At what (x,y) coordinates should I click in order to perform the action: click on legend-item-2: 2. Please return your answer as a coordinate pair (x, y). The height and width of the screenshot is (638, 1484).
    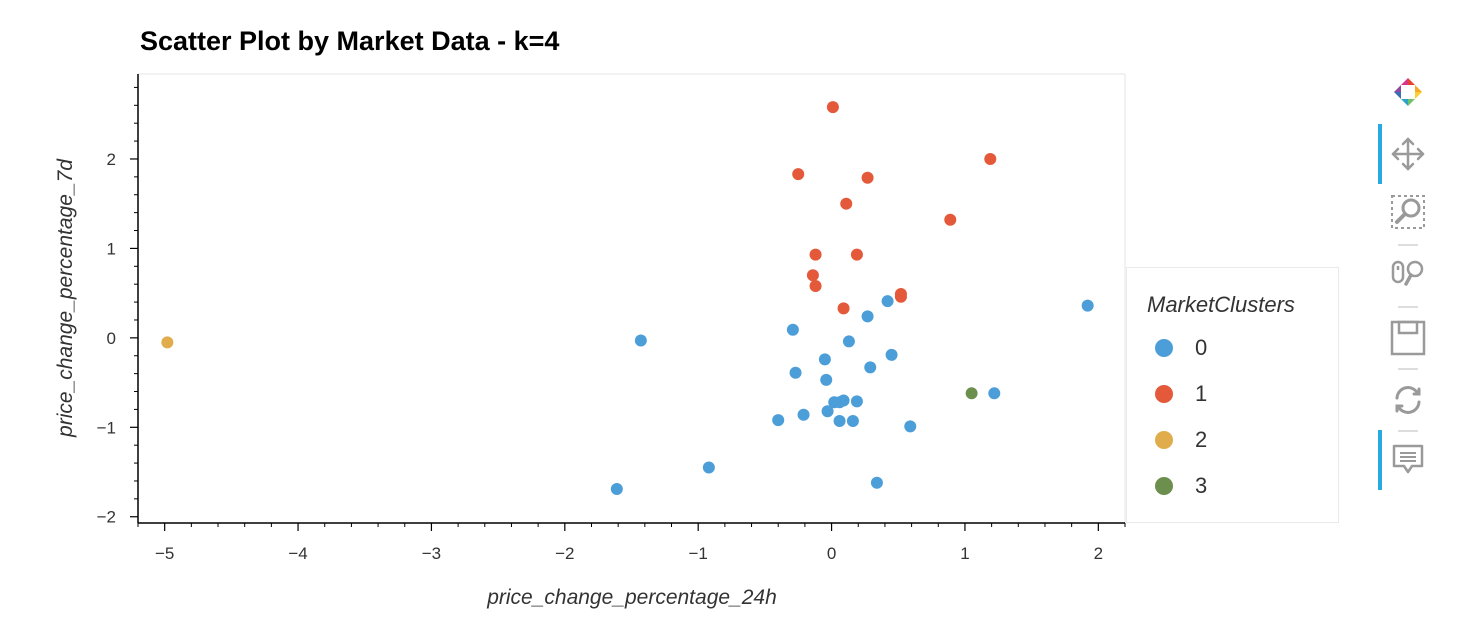
    Looking at the image, I should click on (1181, 440).